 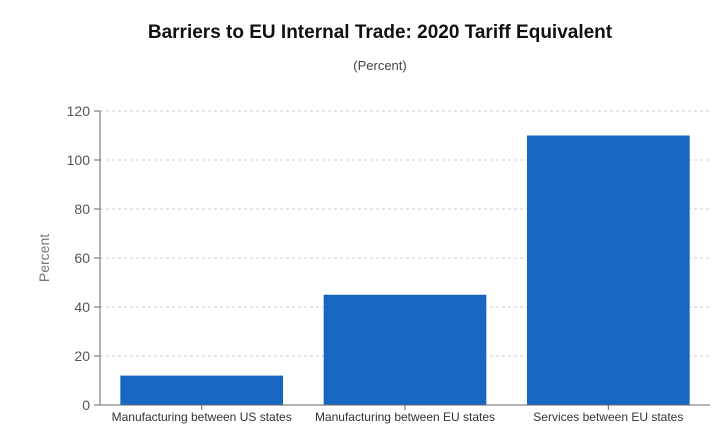 I want to click on x-tick-label: Services between EU states, so click(x=608, y=417).